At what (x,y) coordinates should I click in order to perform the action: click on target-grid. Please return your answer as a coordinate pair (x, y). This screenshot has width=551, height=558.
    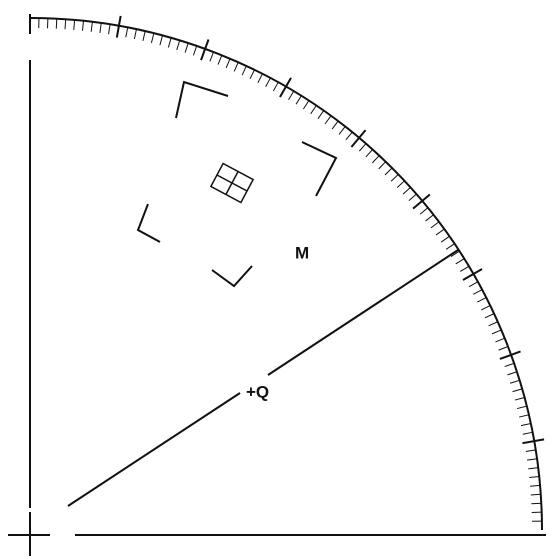
    Looking at the image, I should click on (232, 183).